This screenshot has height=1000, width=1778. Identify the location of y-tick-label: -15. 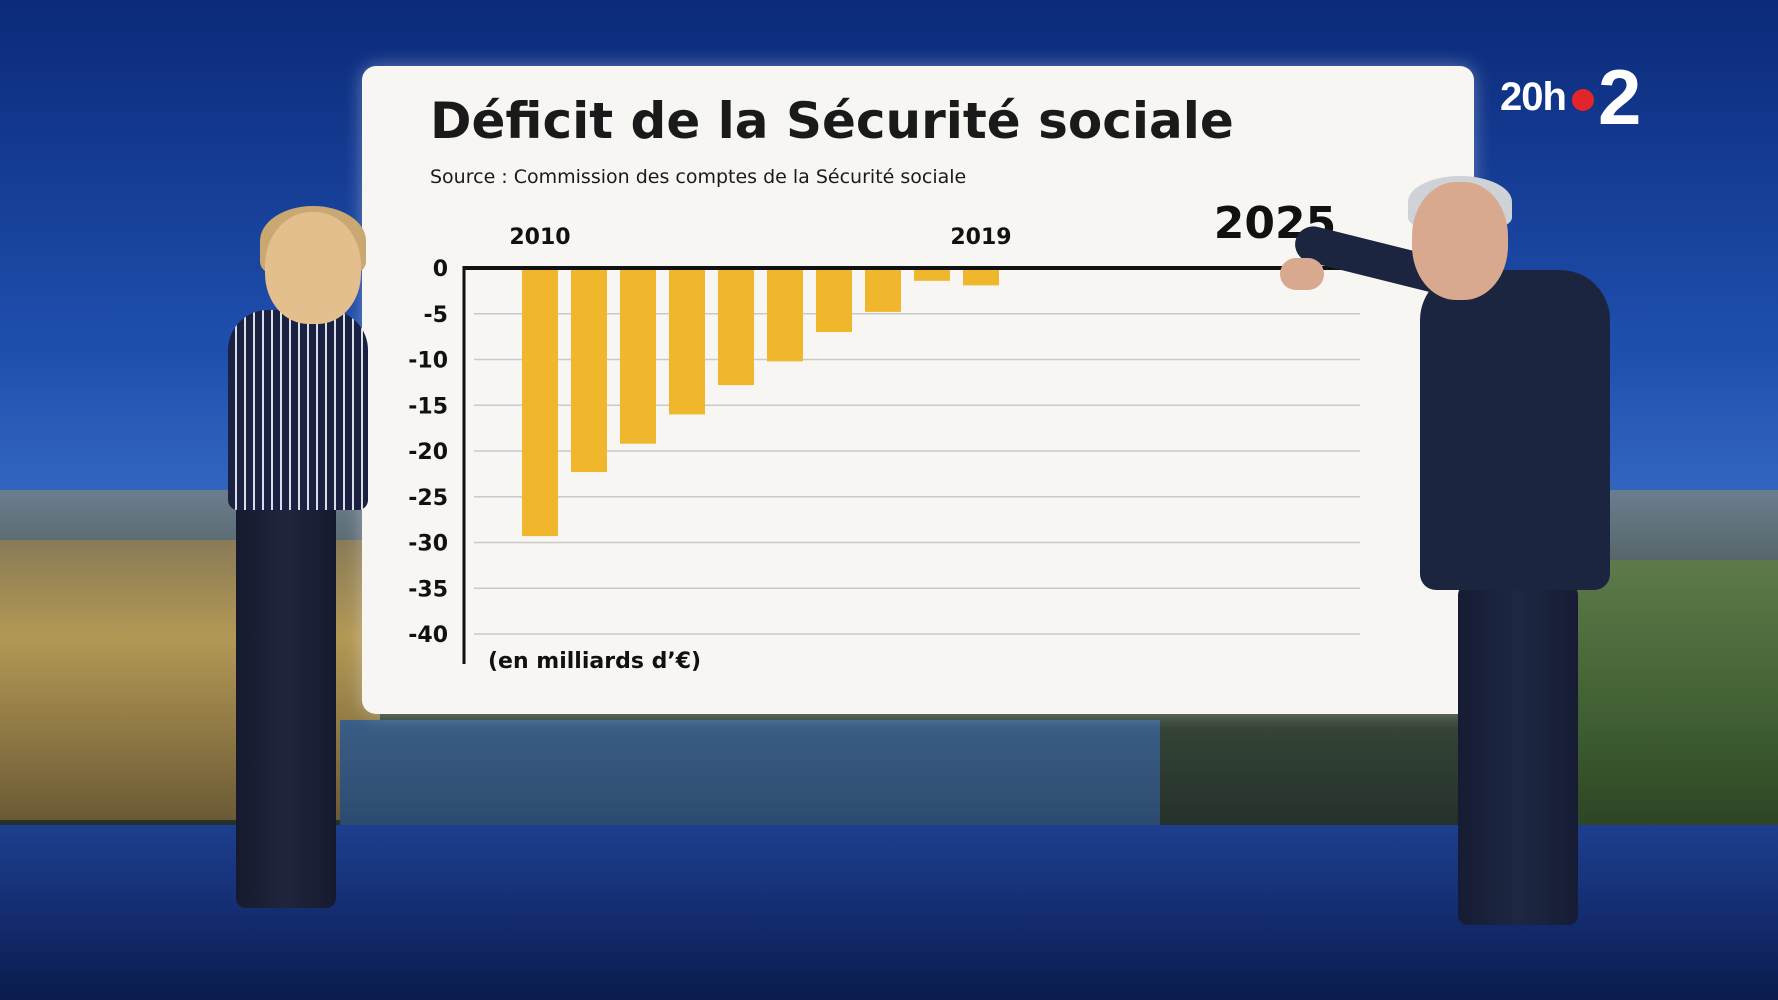
(428, 406).